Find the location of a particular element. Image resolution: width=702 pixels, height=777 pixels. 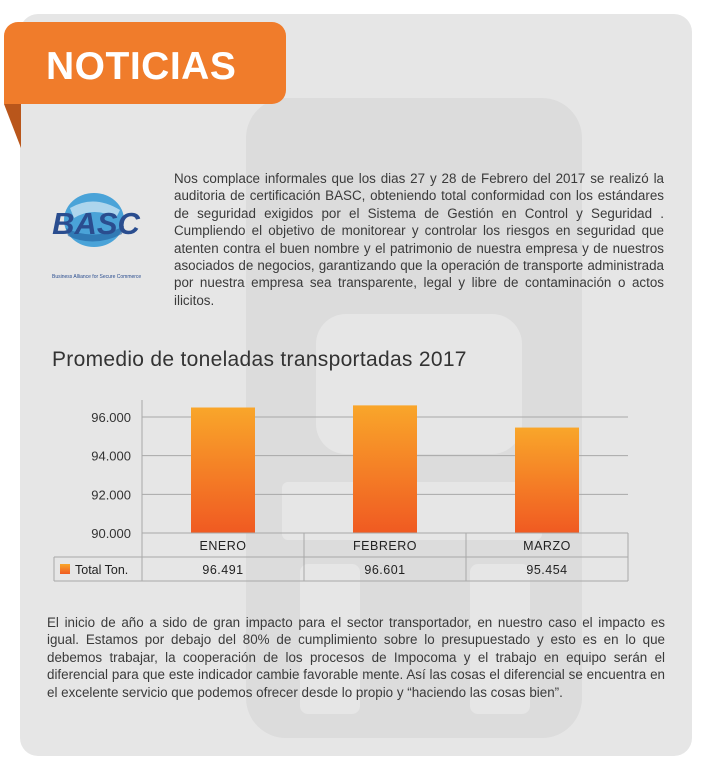

data-value-label: 95.454 is located at coordinates (546, 570).